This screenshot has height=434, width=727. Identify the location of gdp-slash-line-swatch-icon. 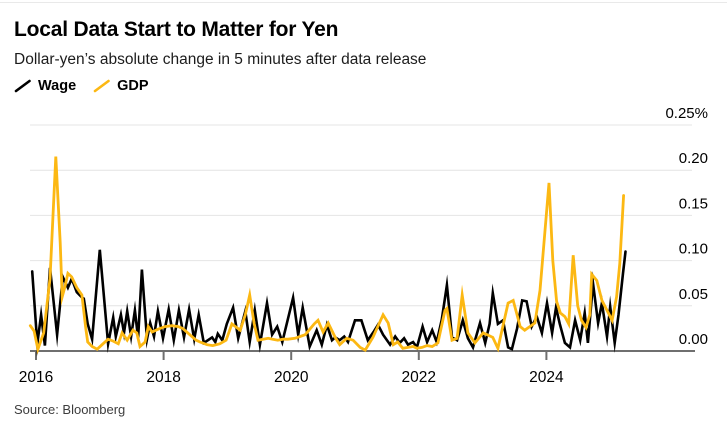
(101, 86).